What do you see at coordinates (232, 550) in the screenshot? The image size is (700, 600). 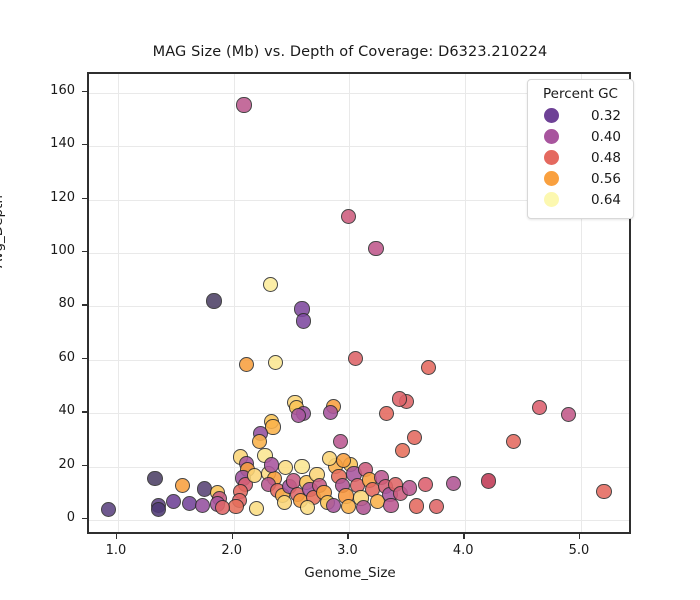 I see `x-tick-label: 2.0` at bounding box center [232, 550].